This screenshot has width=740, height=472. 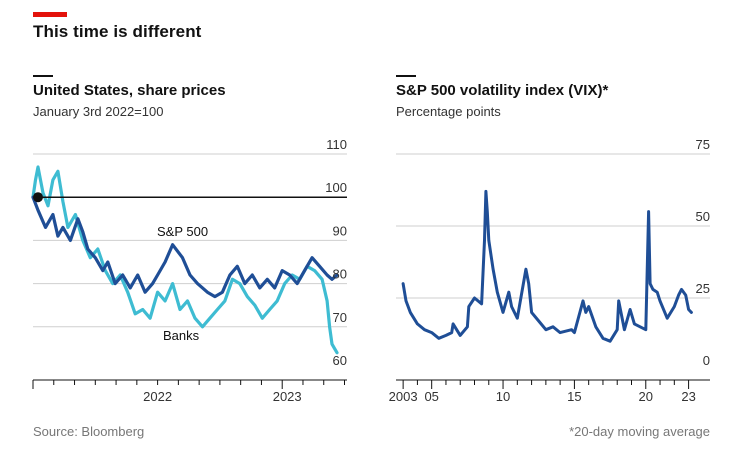 What do you see at coordinates (38, 197) in the screenshot?
I see `reference-start-dot` at bounding box center [38, 197].